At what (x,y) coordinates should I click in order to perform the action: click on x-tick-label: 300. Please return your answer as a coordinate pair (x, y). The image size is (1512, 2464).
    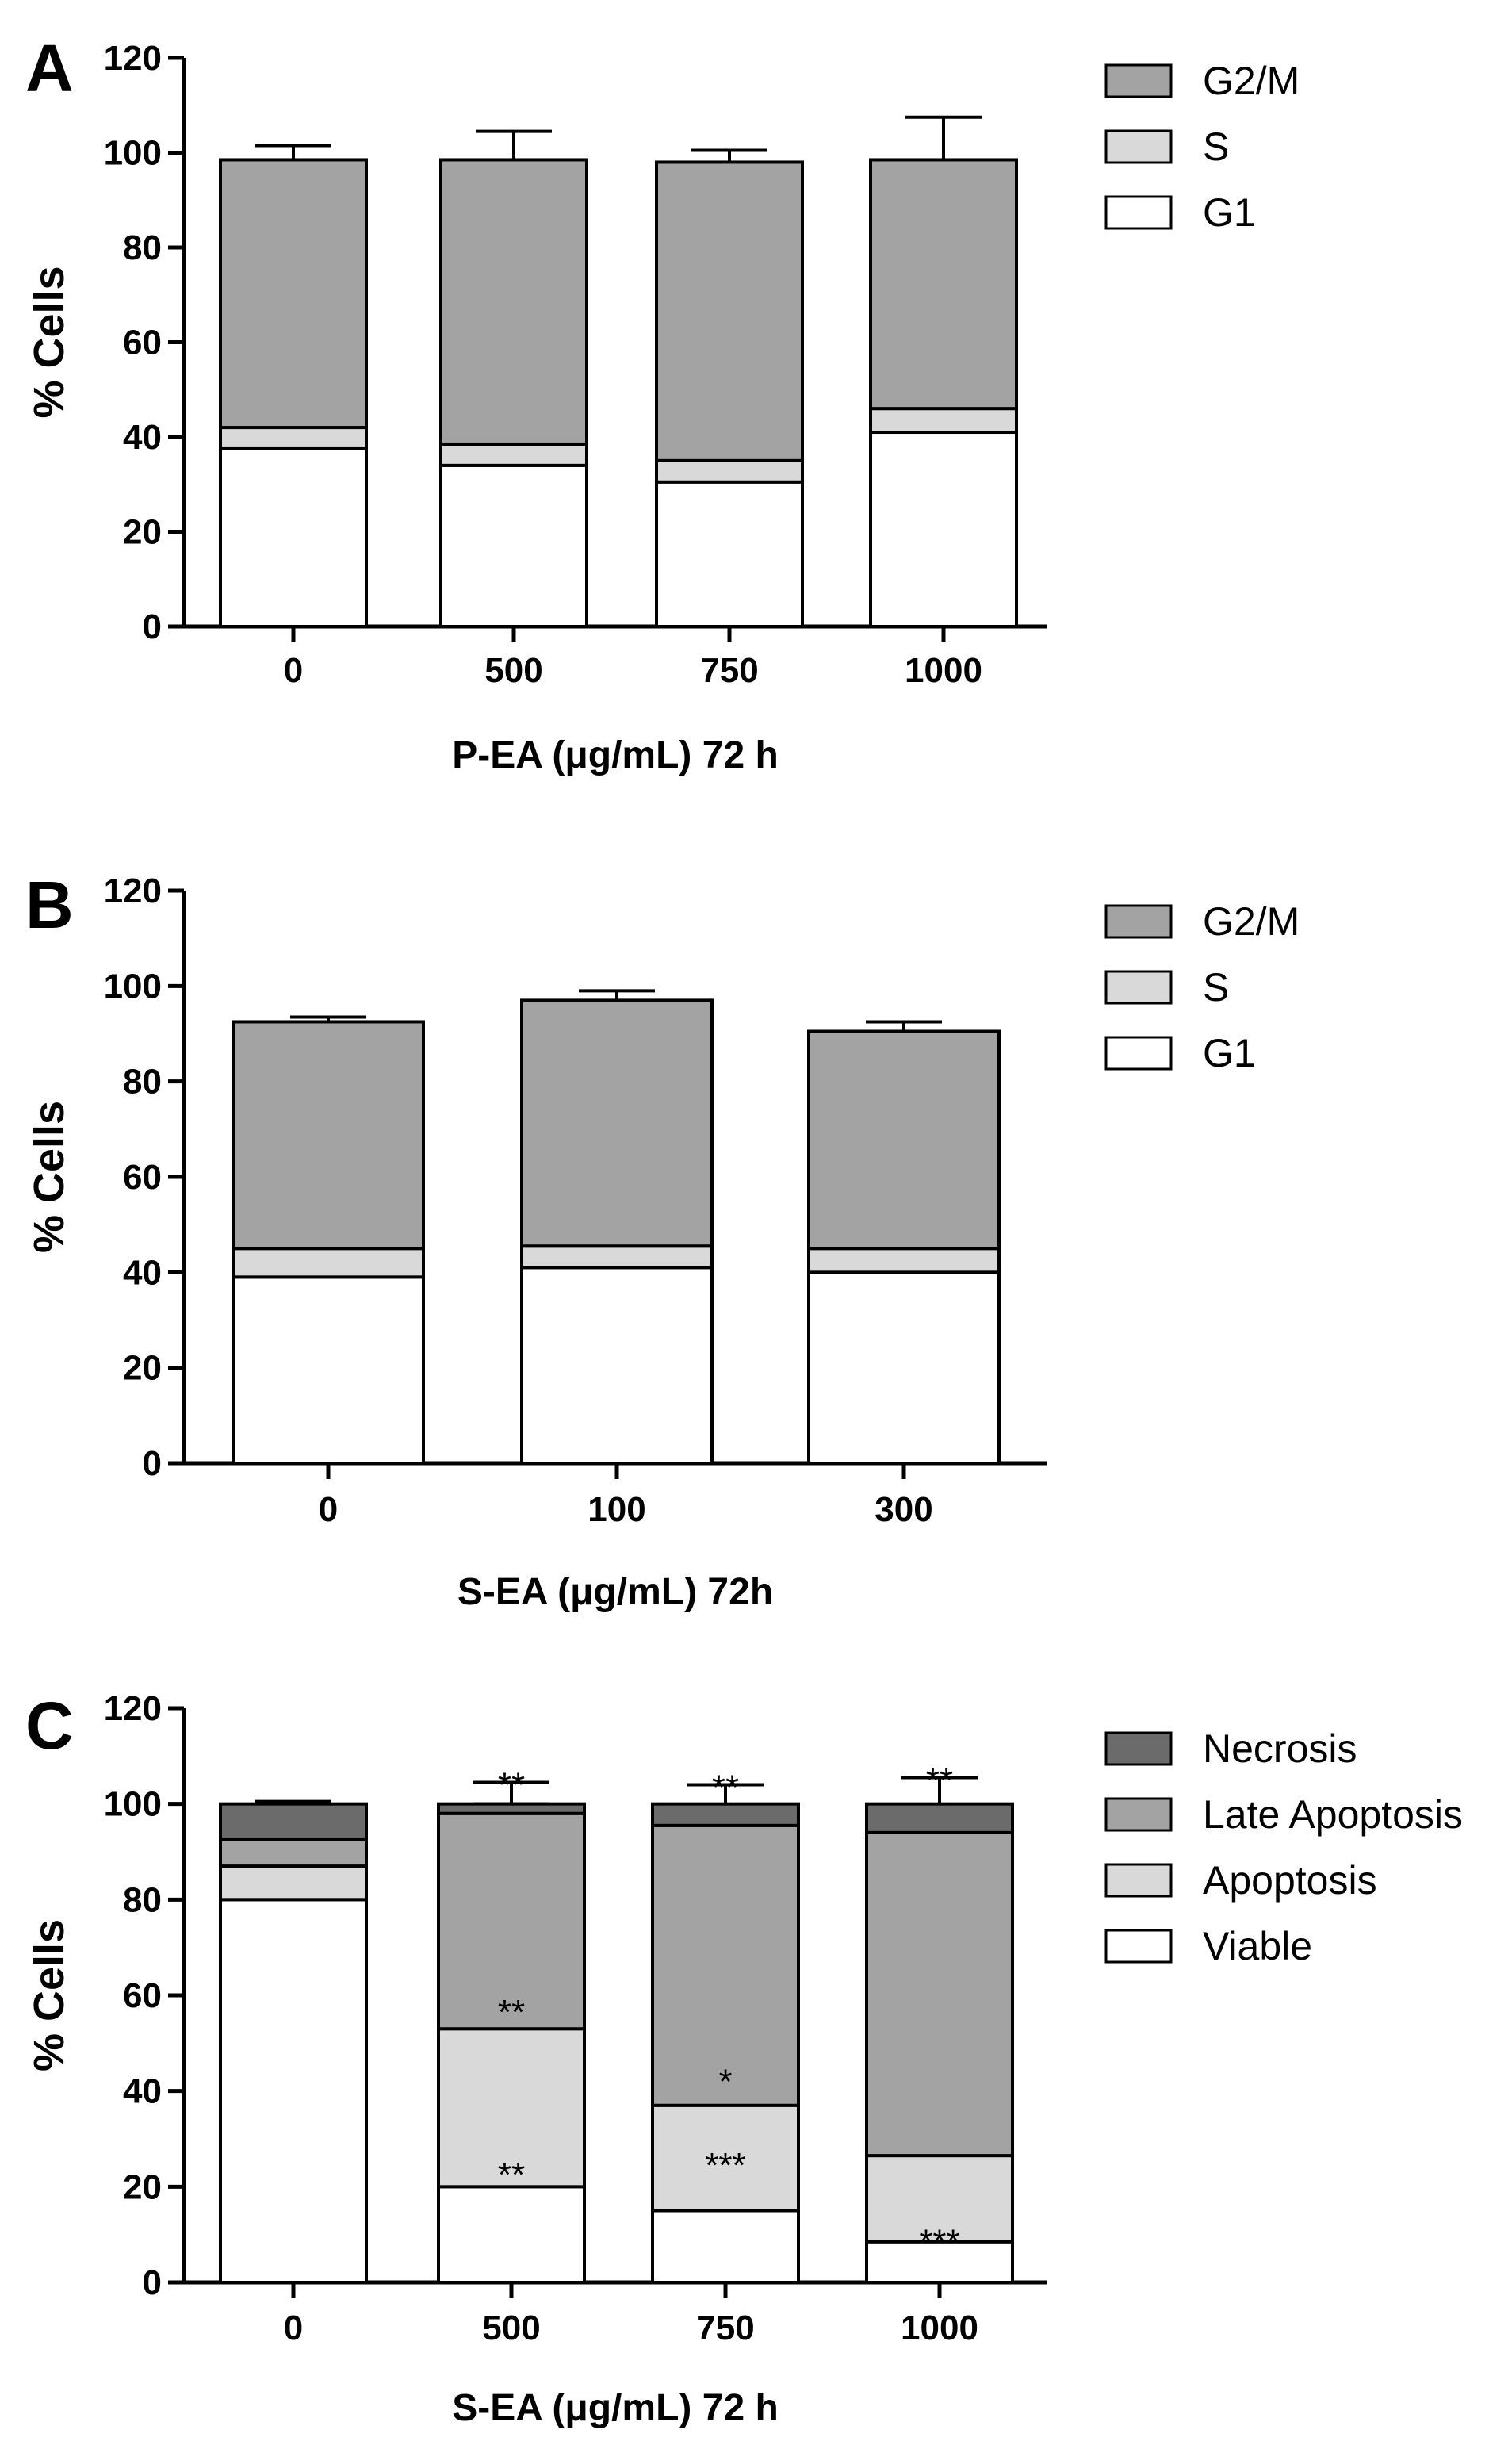
    Looking at the image, I should click on (903, 1509).